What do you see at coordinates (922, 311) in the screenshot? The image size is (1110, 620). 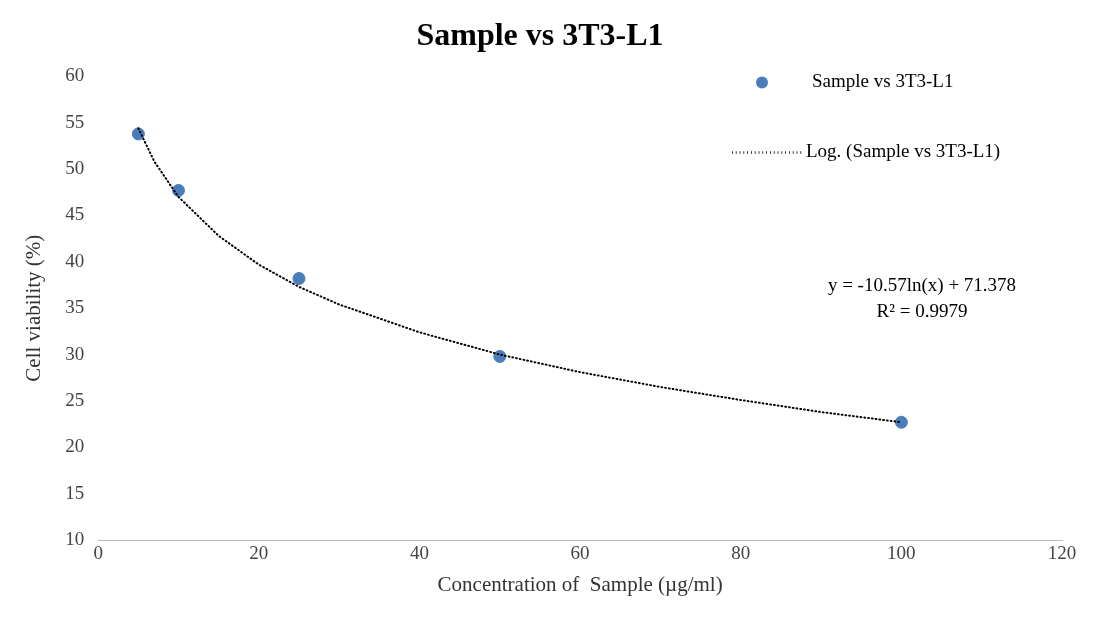 I see `annotation: R² = 0.9979` at bounding box center [922, 311].